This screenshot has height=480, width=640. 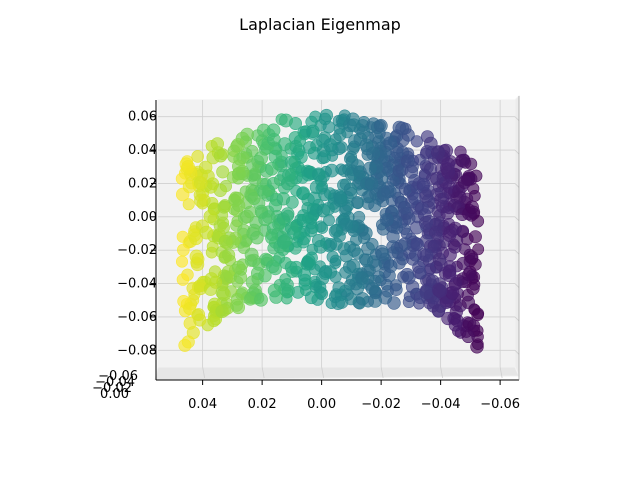 I want to click on z-tick-label-2: 0.02, so click(x=142, y=183).